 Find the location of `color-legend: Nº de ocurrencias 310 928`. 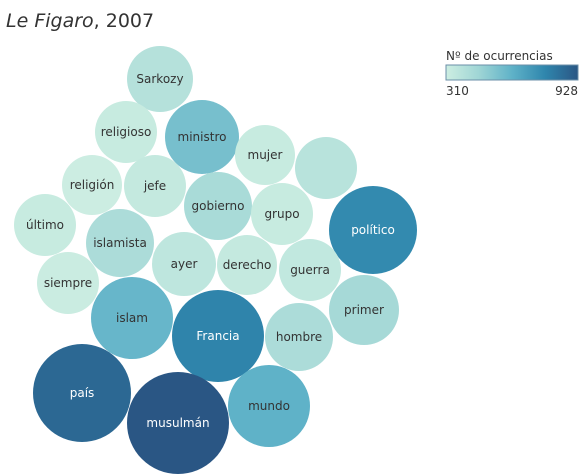

color-legend: Nº de ocurrencias 310 928 is located at coordinates (512, 73).